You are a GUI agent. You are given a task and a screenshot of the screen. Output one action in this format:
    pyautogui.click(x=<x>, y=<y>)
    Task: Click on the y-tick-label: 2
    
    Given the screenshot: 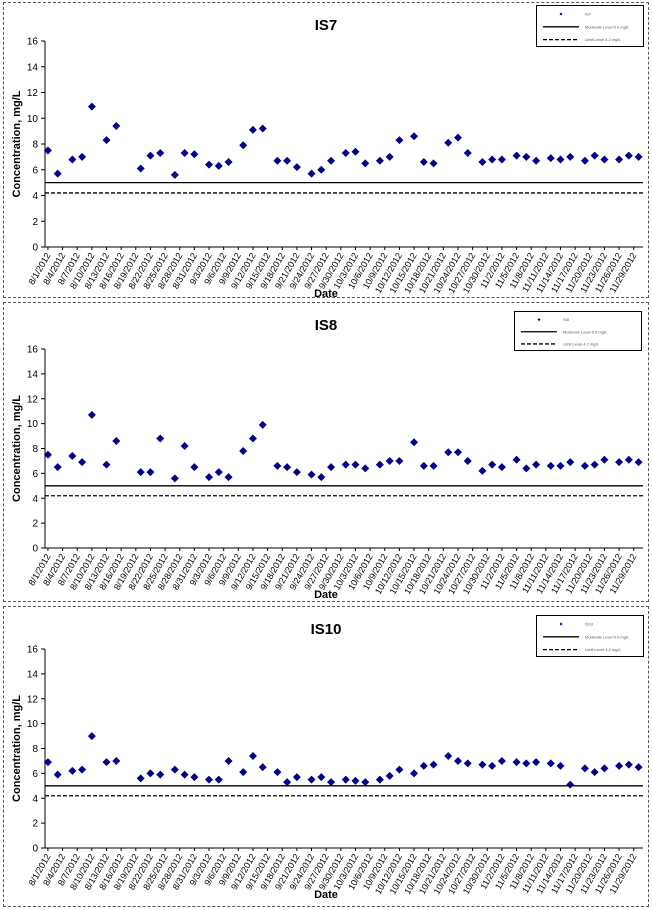 What is the action you would take?
    pyautogui.click(x=35, y=524)
    